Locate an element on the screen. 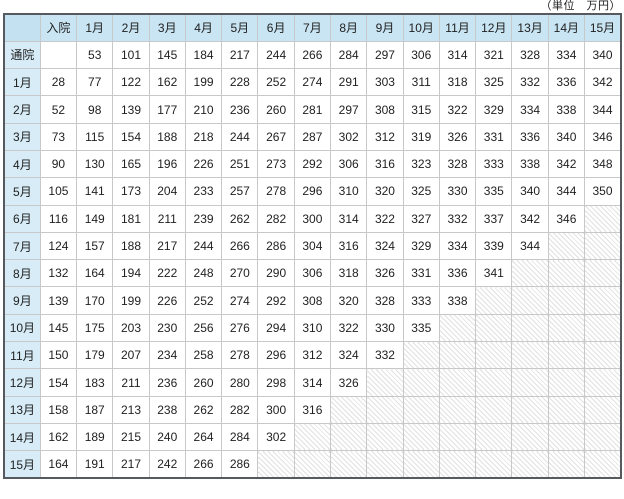 This screenshot has height=499, width=624. value-cell: 154 is located at coordinates (58, 382).